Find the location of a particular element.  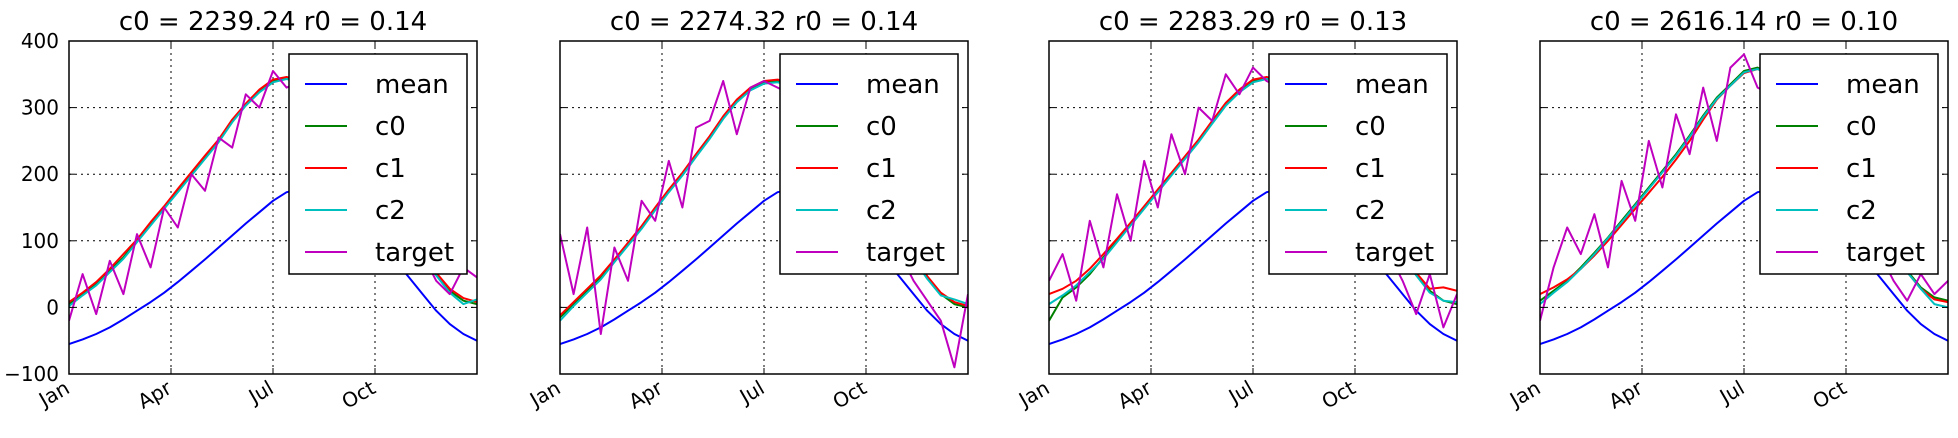

y-tick-label: 200 is located at coordinates (40, 174).